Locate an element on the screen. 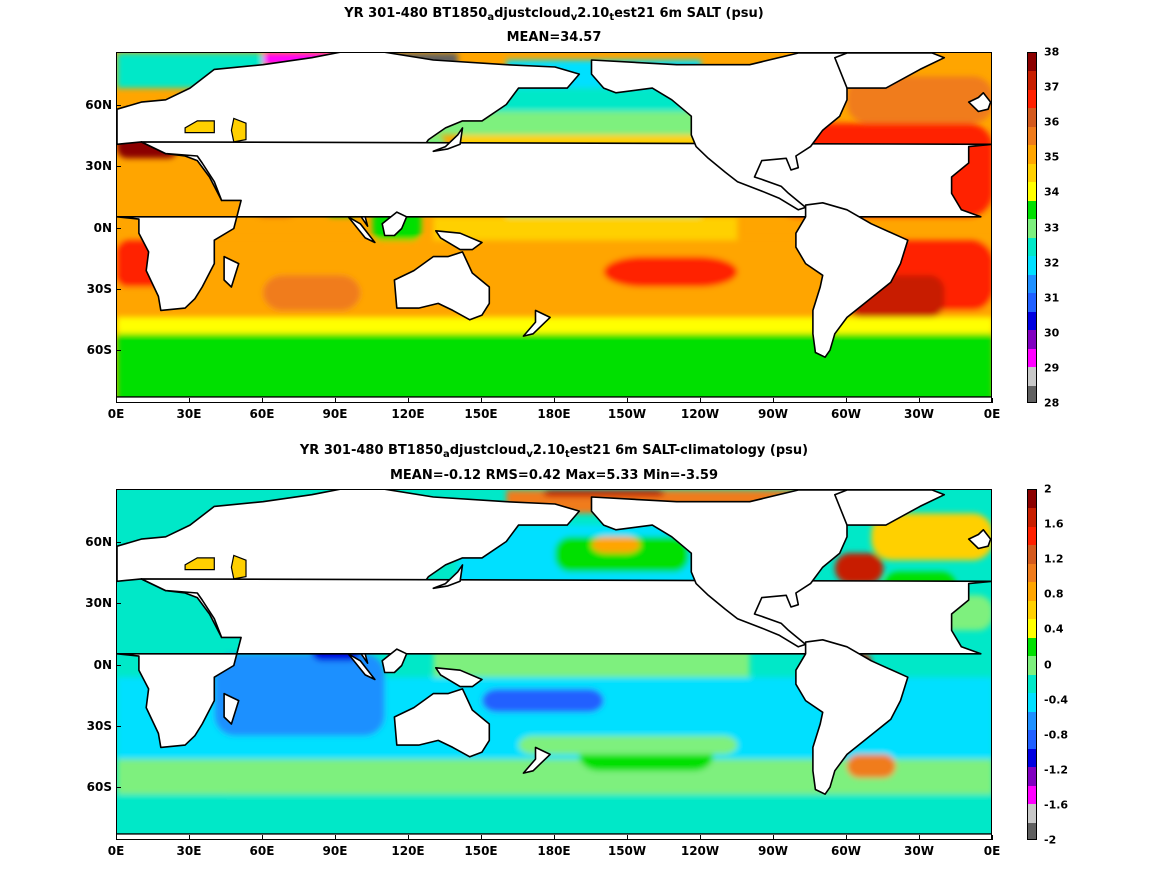  panel2-subtitle: MEAN=-0.12 RMS=0.42 Max=5.33 Min=-3.59 is located at coordinates (554, 475).